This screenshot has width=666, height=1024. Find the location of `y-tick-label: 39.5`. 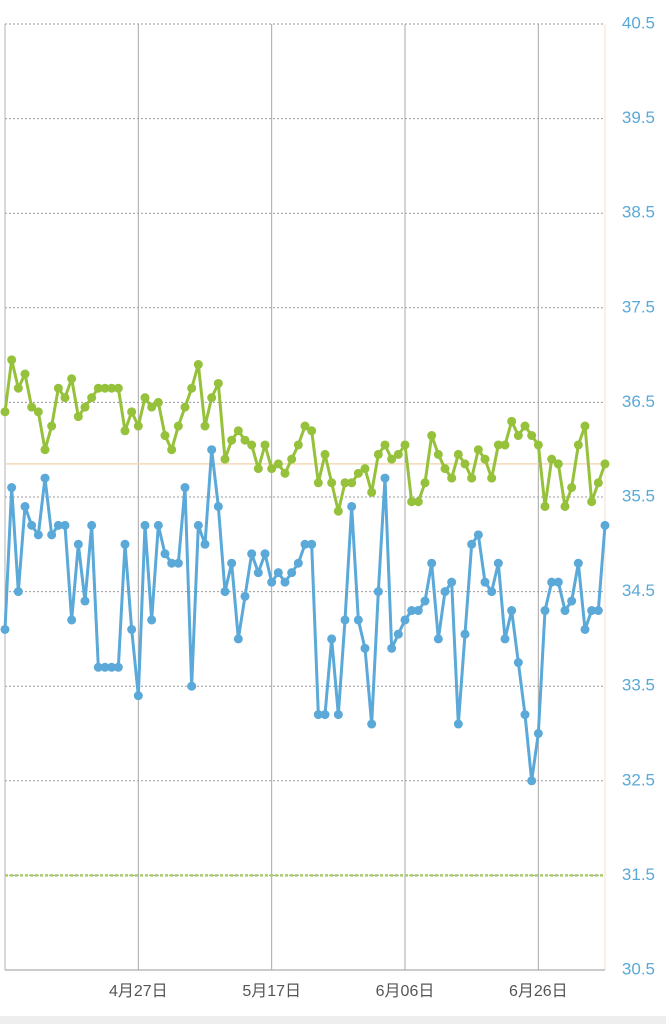

y-tick-label: 39.5 is located at coordinates (638, 117).